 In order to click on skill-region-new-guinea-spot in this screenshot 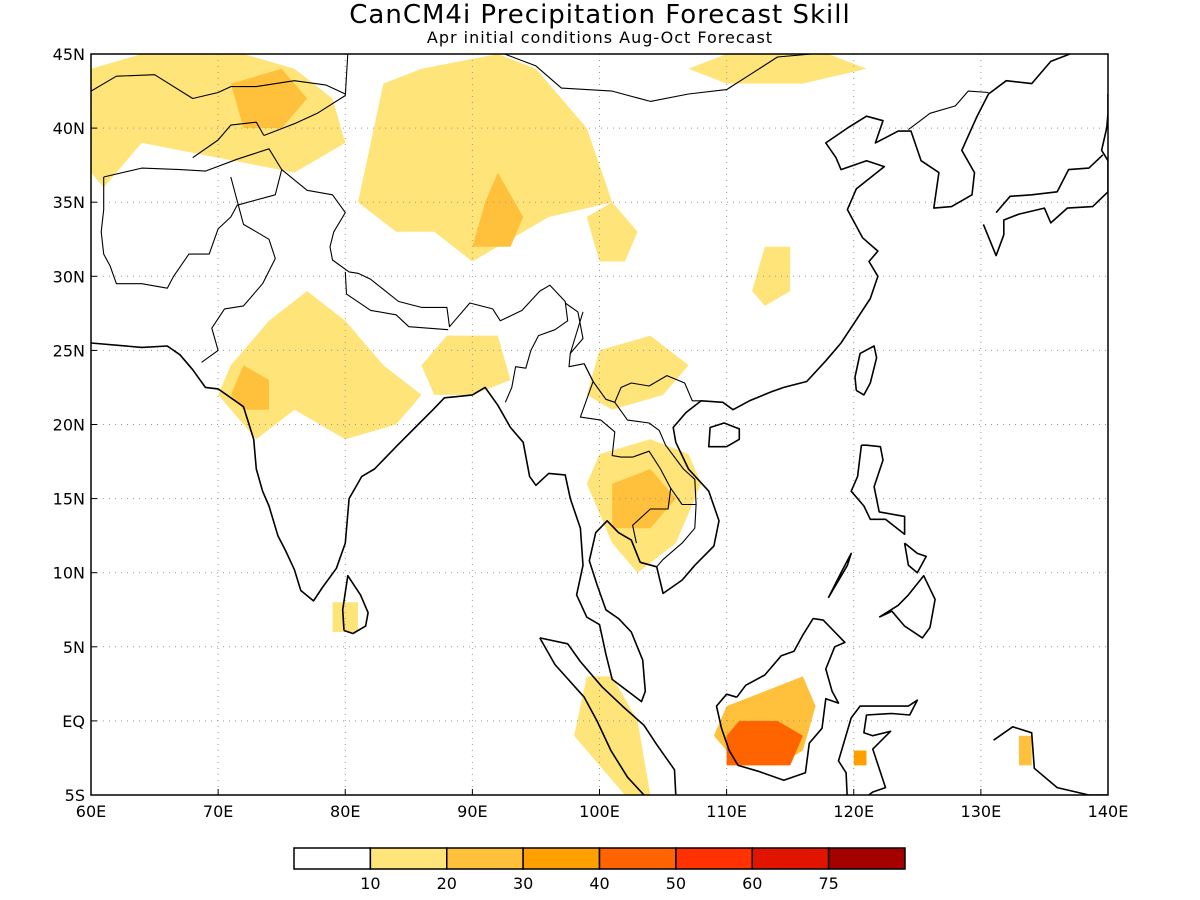, I will do `click(1025, 750)`.